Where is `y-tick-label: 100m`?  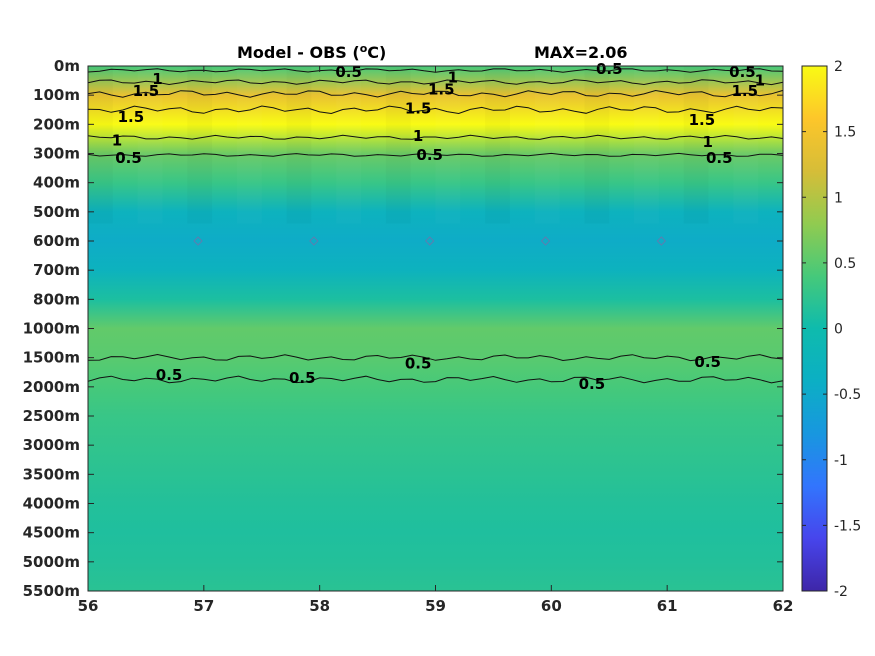 y-tick-label: 100m is located at coordinates (56, 95).